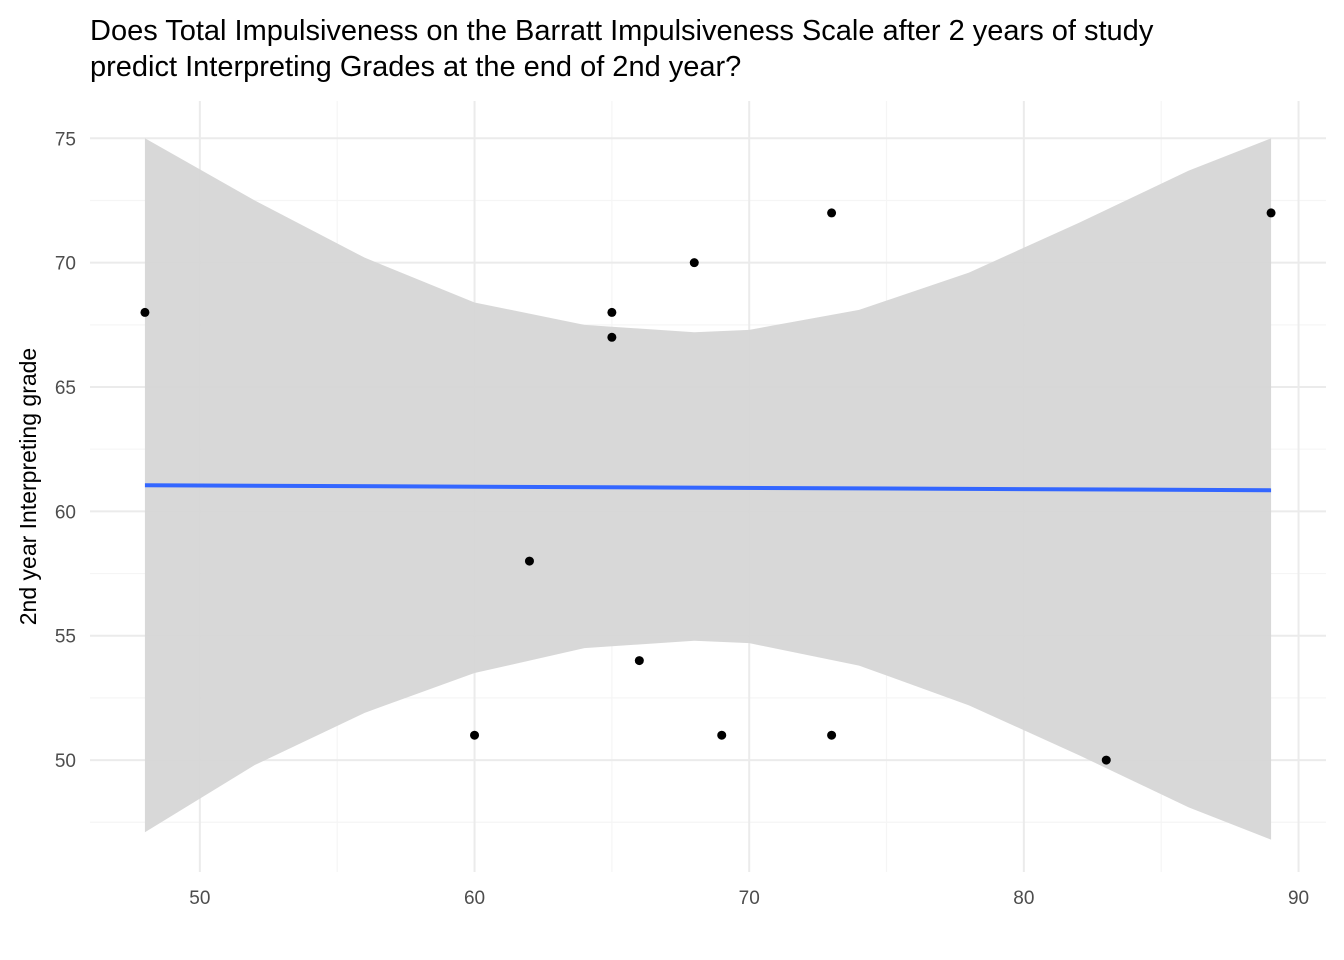 The width and height of the screenshot is (1344, 960). Describe the element at coordinates (1023, 898) in the screenshot. I see `x-tick-label: 80` at that location.